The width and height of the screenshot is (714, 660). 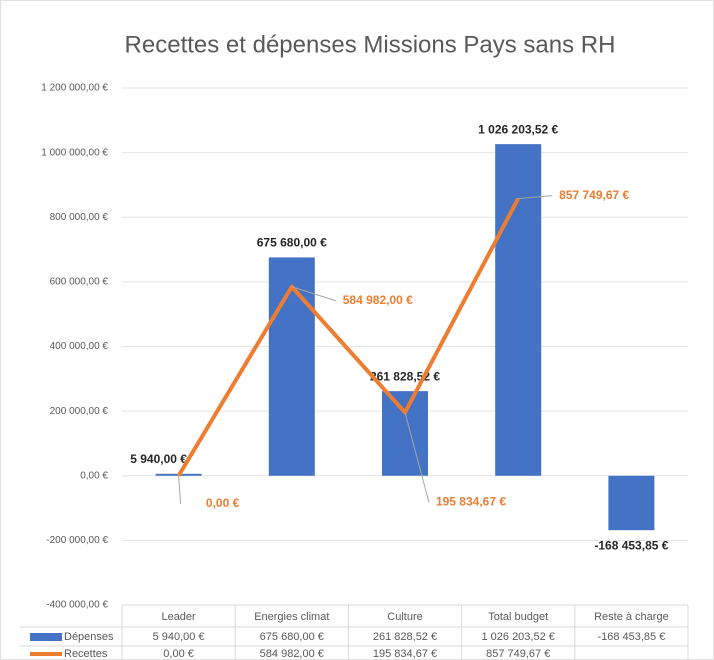 What do you see at coordinates (86, 654) in the screenshot?
I see `legend-label: Recettes` at bounding box center [86, 654].